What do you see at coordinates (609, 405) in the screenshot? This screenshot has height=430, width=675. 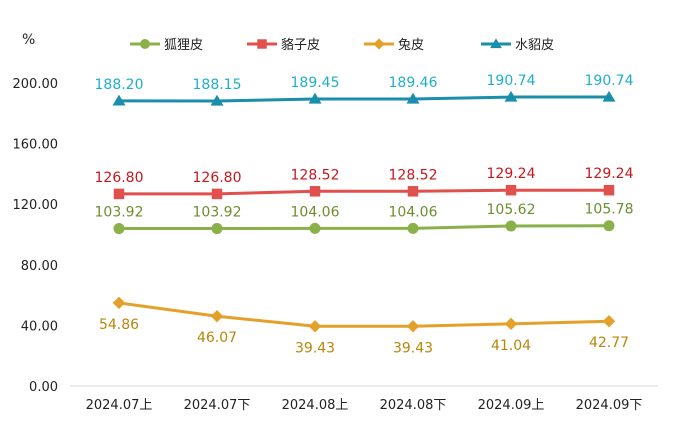 I see `x-tick-label: 2024.09下` at bounding box center [609, 405].